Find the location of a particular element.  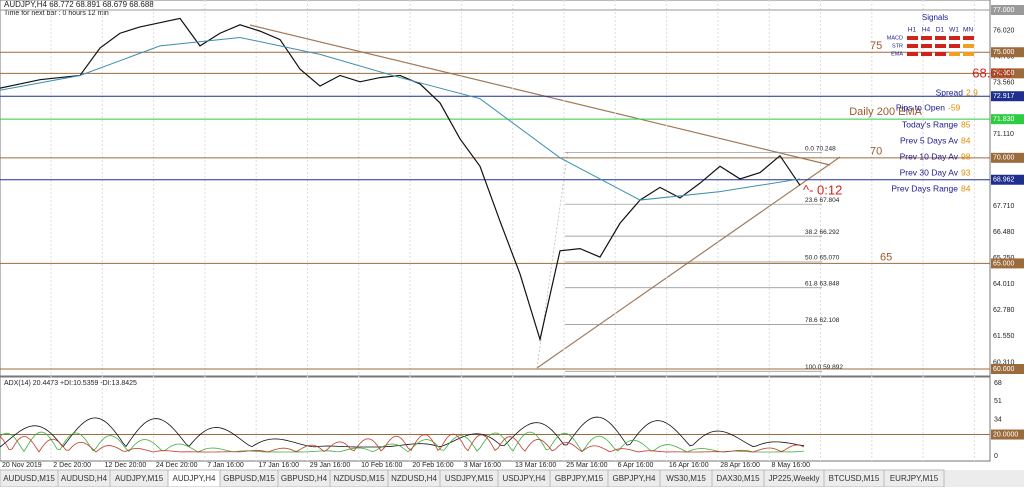

tab-label: DAX30,M15 is located at coordinates (738, 478).